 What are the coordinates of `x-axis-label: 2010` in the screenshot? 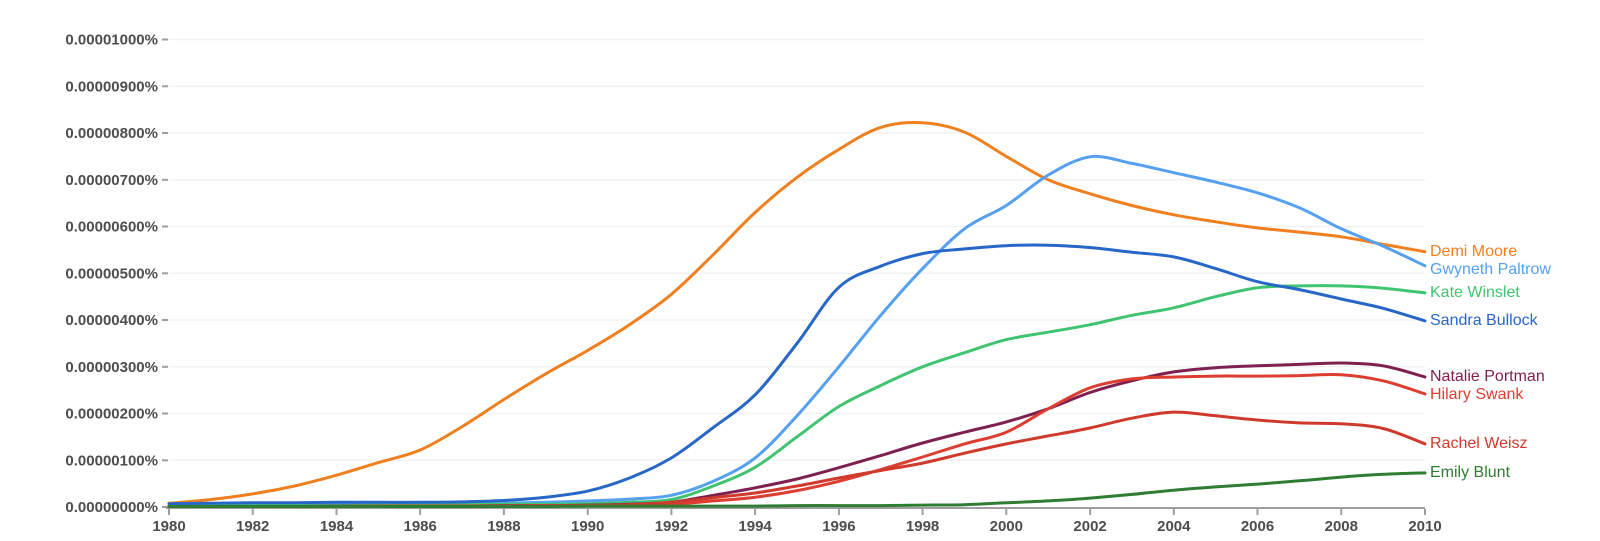 It's located at (1424, 526).